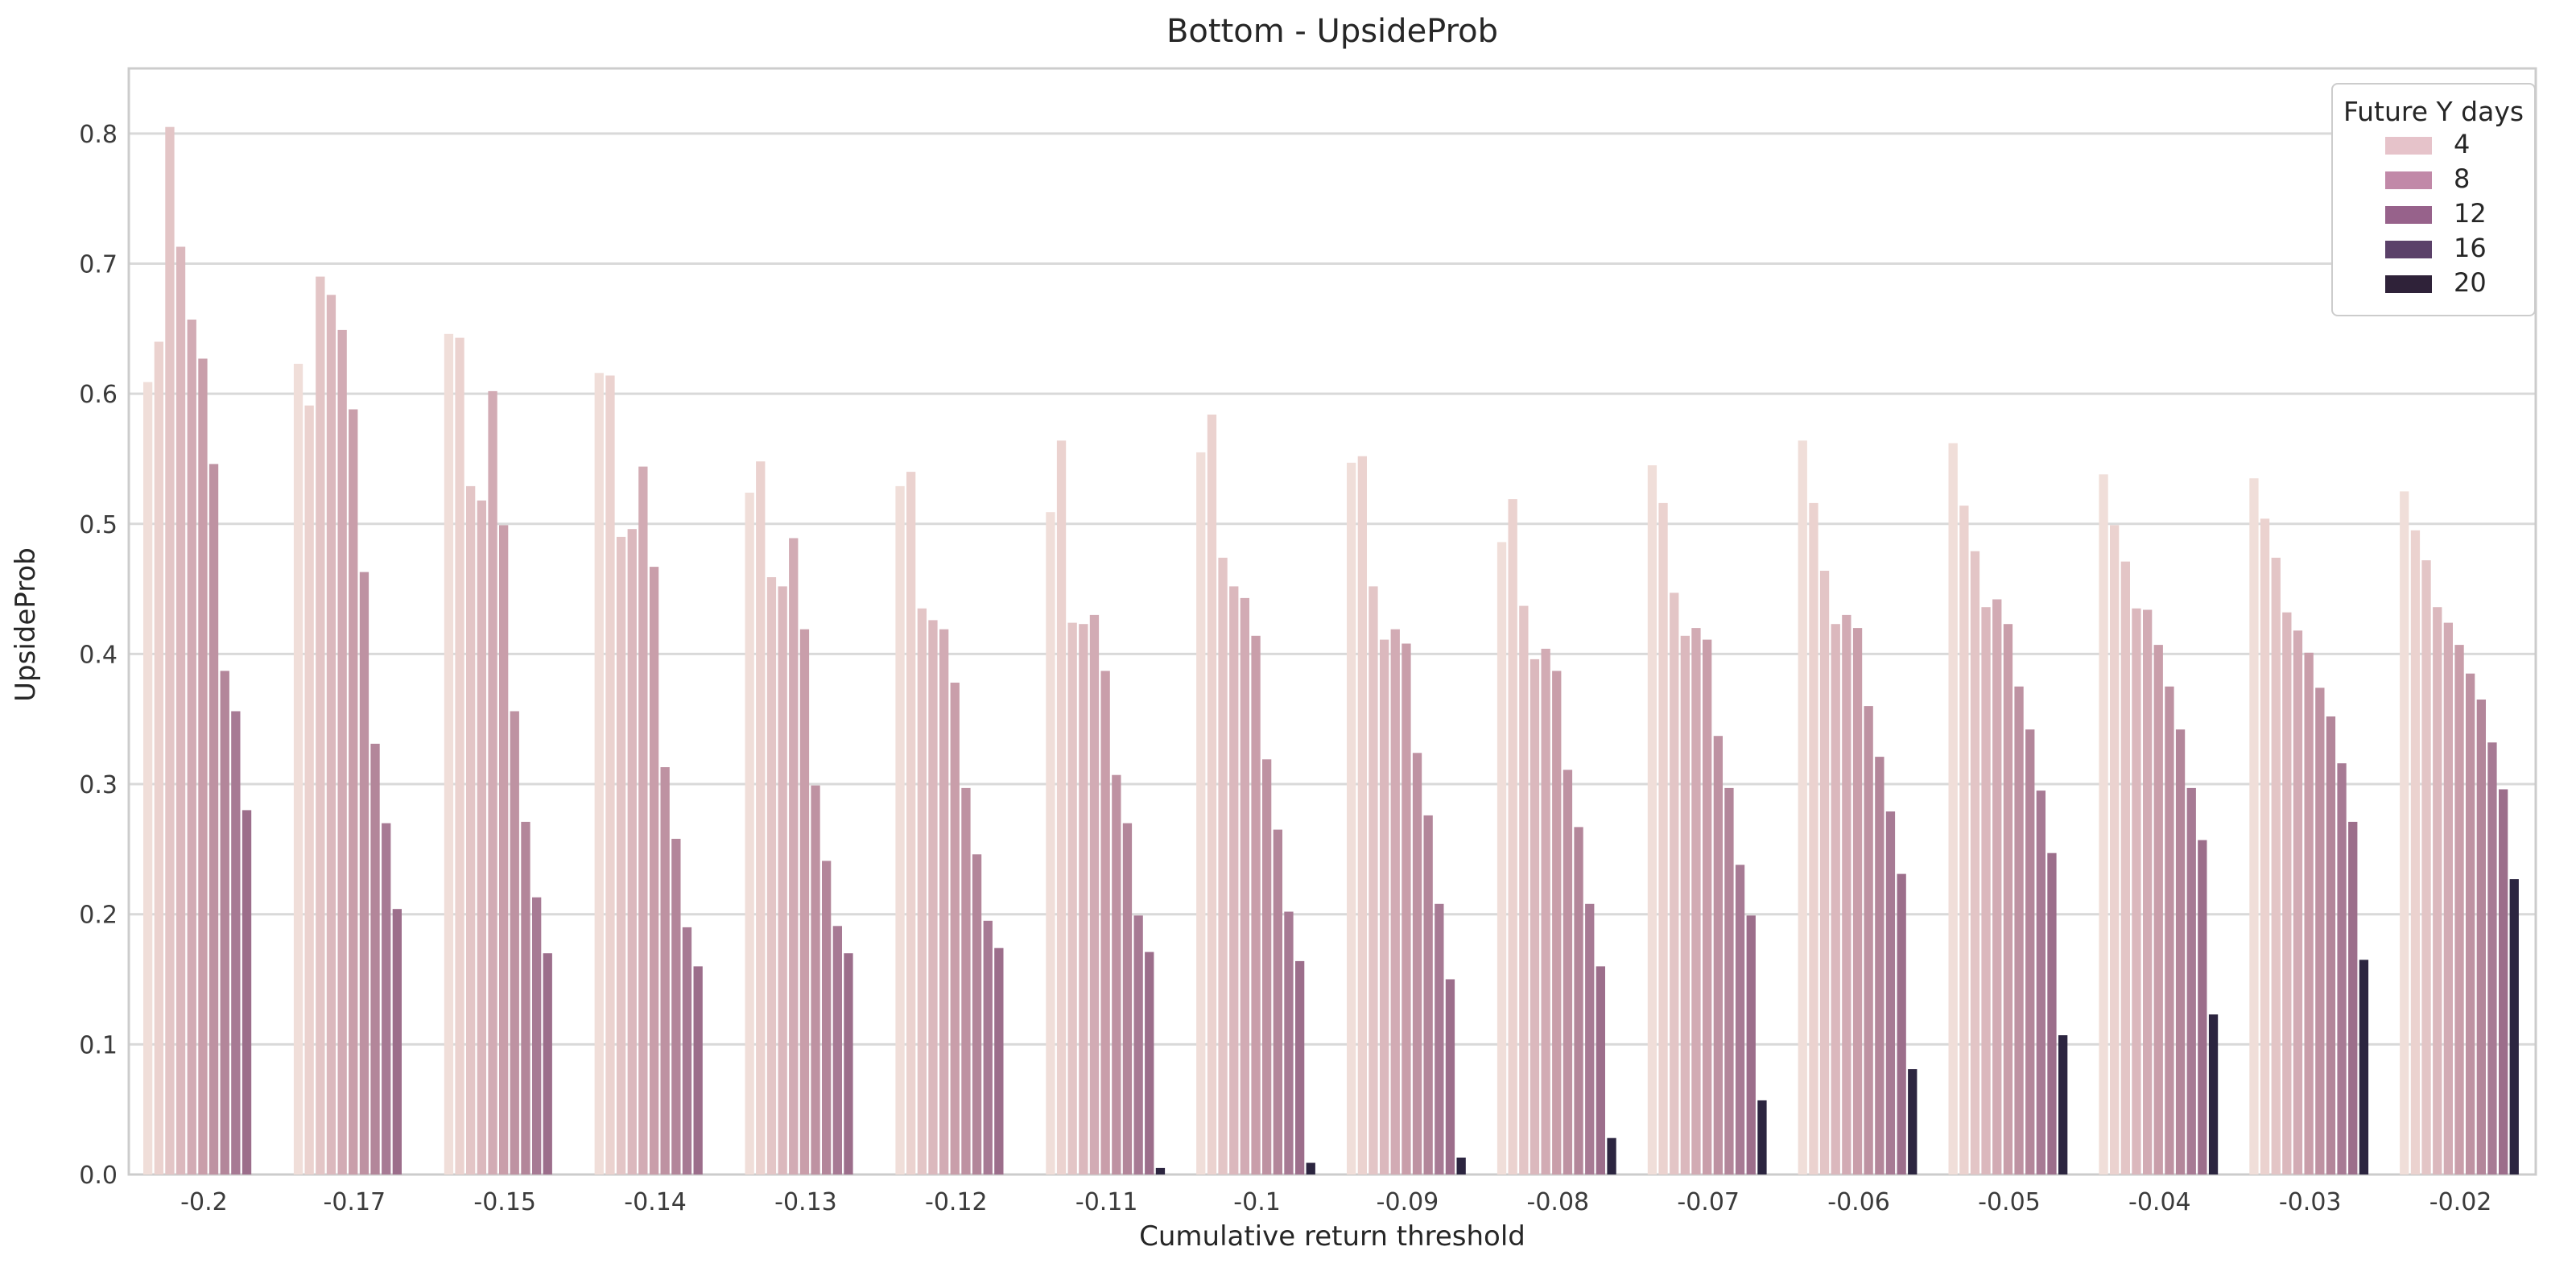 Image resolution: width=2576 pixels, height=1288 pixels. Describe the element at coordinates (1708, 1202) in the screenshot. I see `x-tick-label: -0.07` at that location.